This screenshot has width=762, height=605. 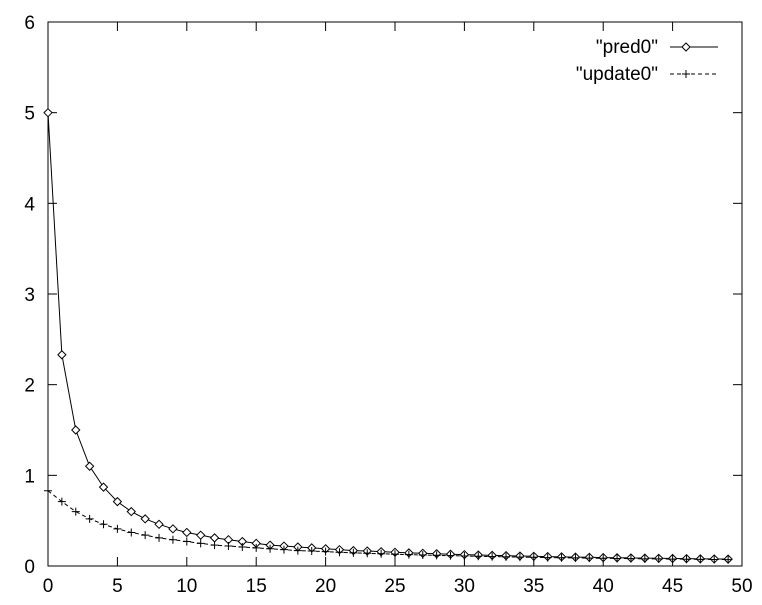 What do you see at coordinates (325, 586) in the screenshot?
I see `x-tick-label: 20` at bounding box center [325, 586].